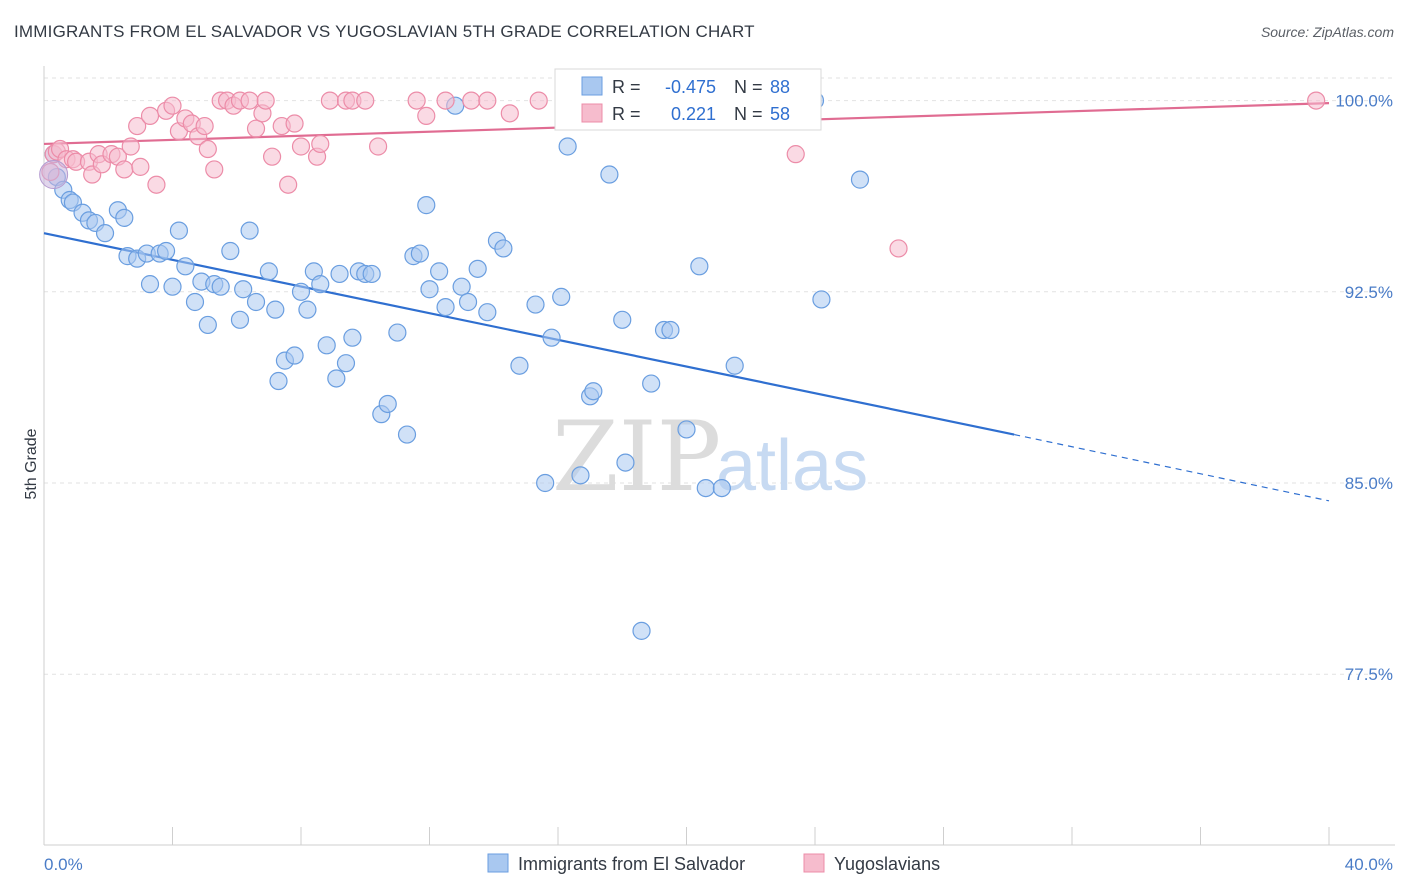 The height and width of the screenshot is (892, 1406). What do you see at coordinates (1369, 292) in the screenshot?
I see `y-tick-label-1: 92.5%` at bounding box center [1369, 292].